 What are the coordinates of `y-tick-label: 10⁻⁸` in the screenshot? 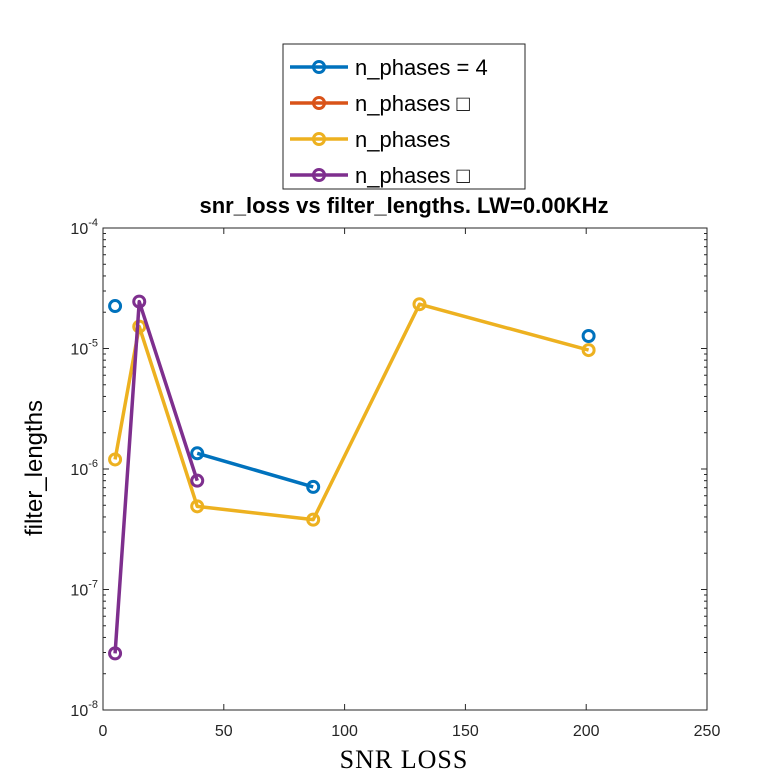 It's located at (84, 709).